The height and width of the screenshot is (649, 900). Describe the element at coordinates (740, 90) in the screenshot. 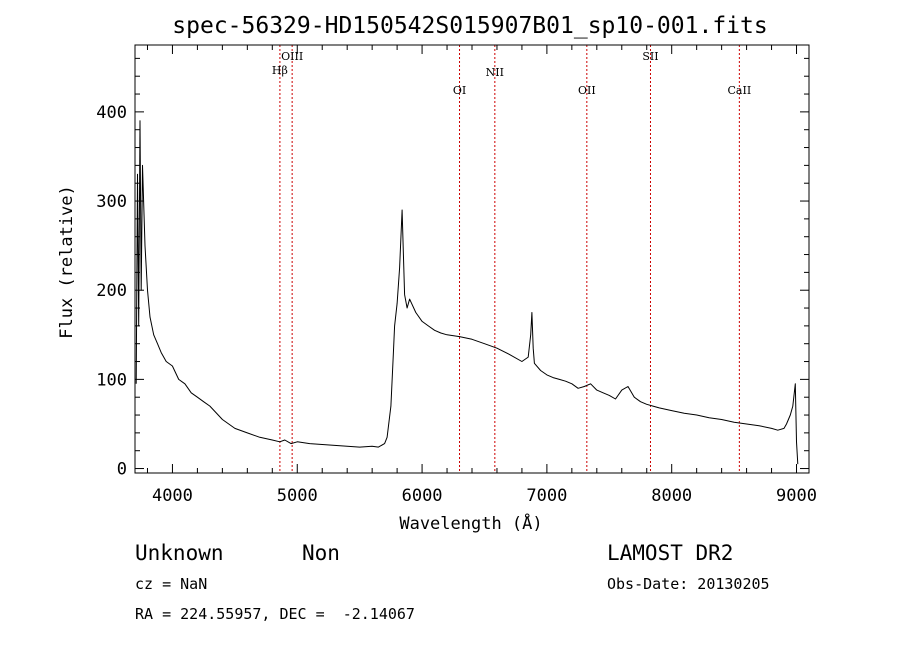

I see `line-label-6: CaII` at that location.